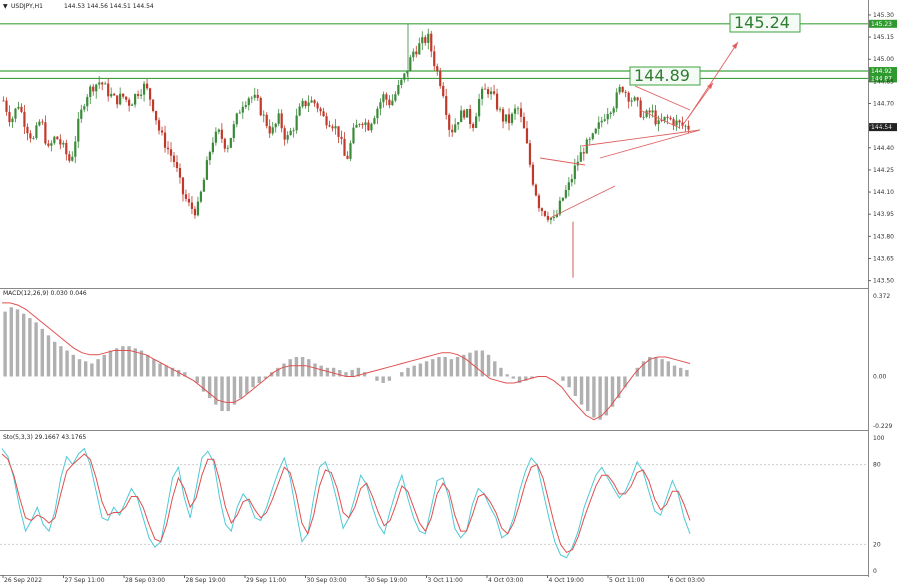 The height and width of the screenshot is (585, 900). I want to click on macd-title: MACD(12,26,9) 0.030 0.046, so click(45, 293).